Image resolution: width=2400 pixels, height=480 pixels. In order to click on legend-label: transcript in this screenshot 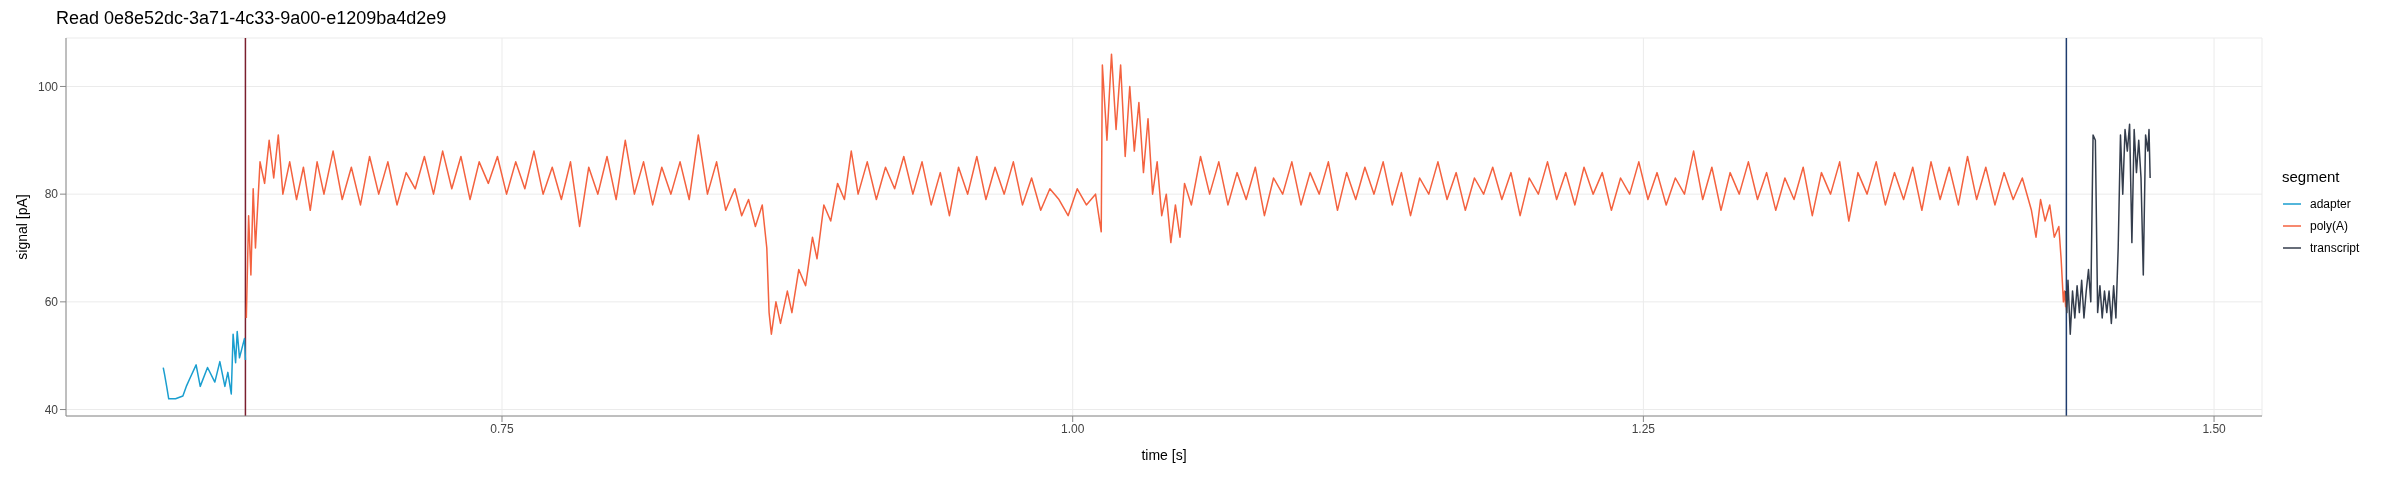, I will do `click(2335, 248)`.